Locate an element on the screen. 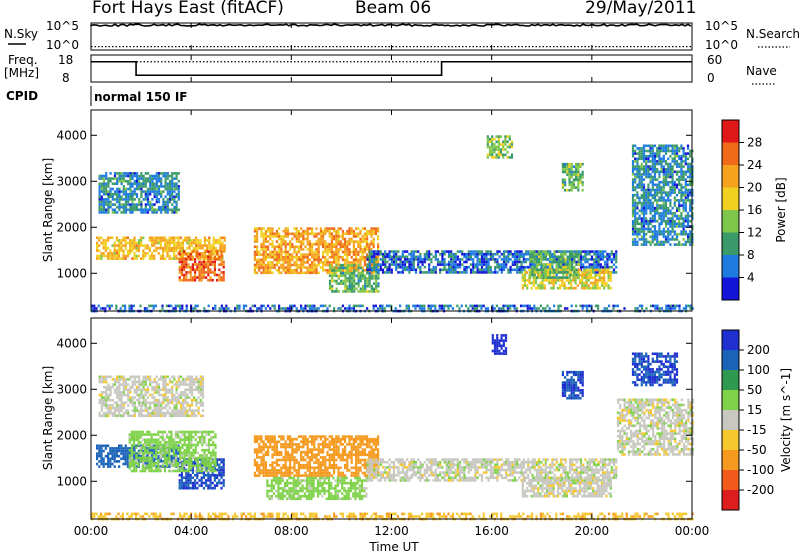 The height and width of the screenshot is (554, 800). noise-panel: N.Sky 10^5 10^0 10^5 10^0 N.Search is located at coordinates (402, 35).